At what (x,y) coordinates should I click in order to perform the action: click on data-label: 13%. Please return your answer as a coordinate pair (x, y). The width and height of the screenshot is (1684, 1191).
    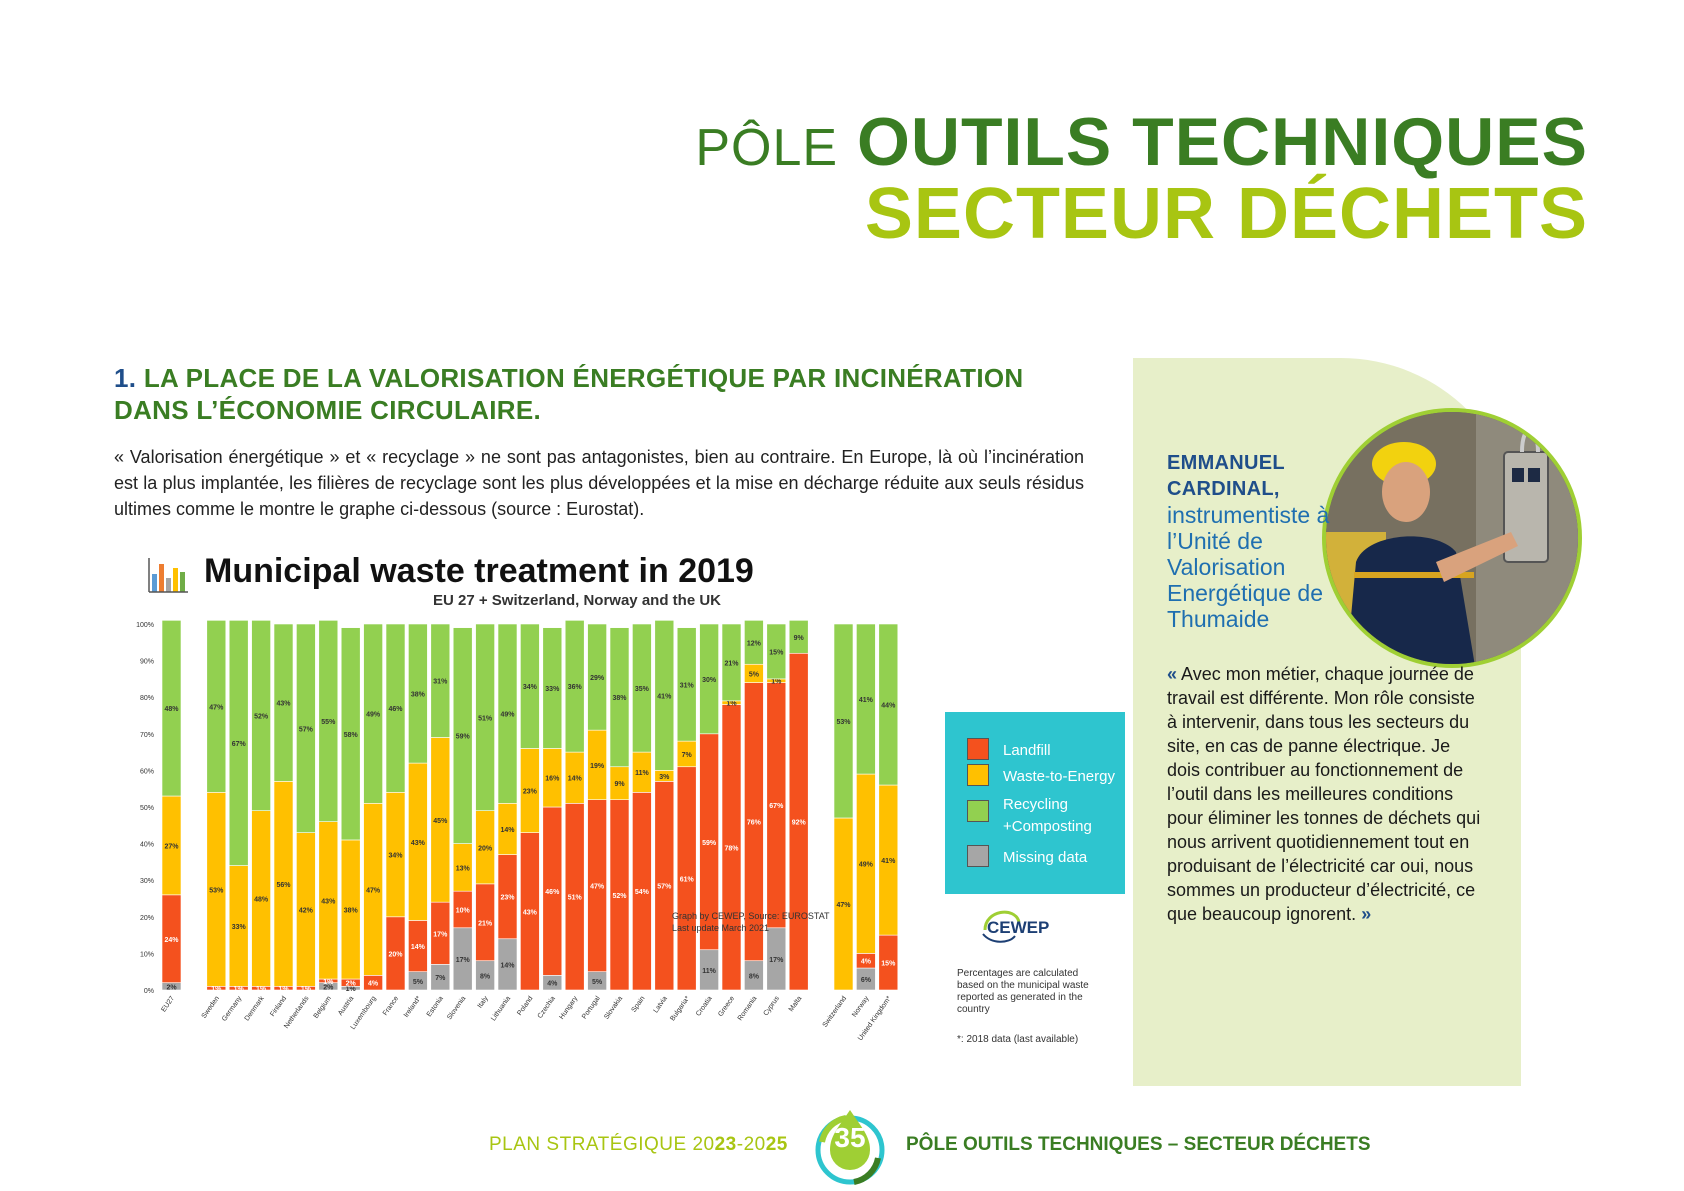
    Looking at the image, I should click on (463, 868).